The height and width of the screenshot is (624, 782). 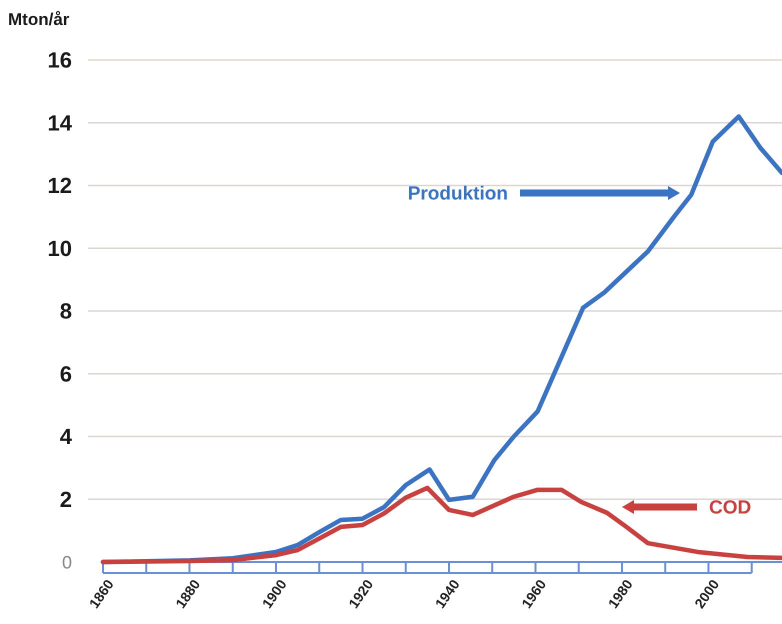 I want to click on y-tick-label: 6, so click(x=66, y=373).